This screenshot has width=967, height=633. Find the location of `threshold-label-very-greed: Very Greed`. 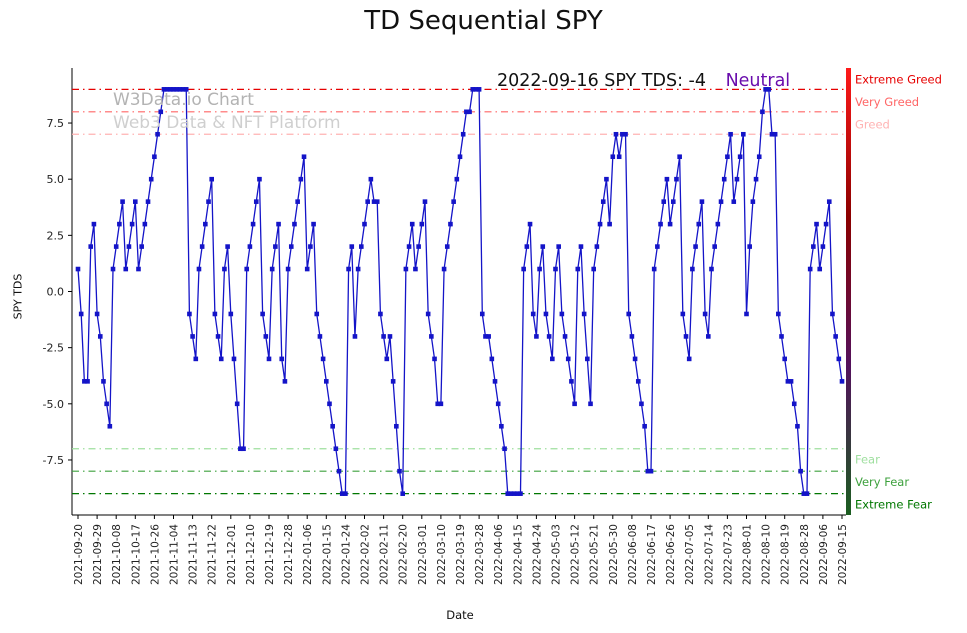

threshold-label-very-greed: Very Greed is located at coordinates (887, 102).